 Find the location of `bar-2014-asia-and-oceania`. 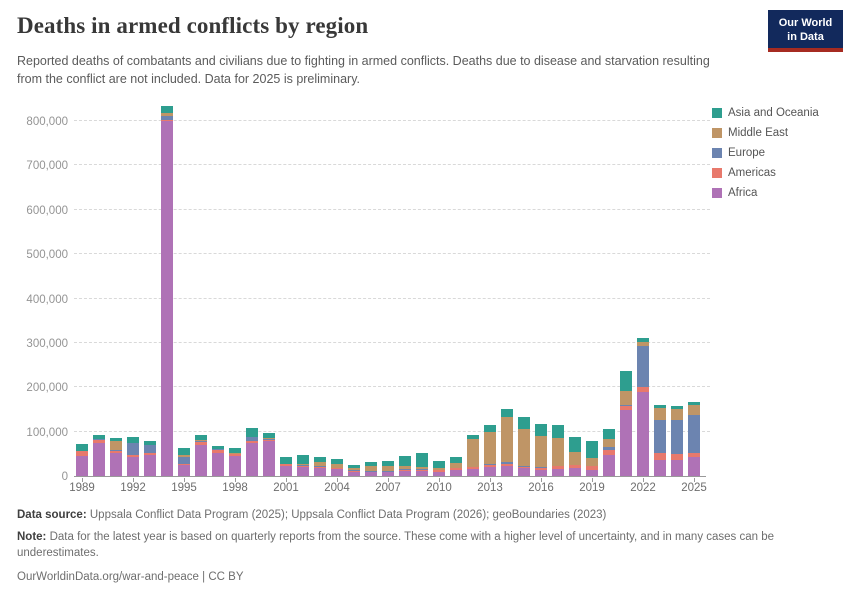

bar-2014-asia-and-oceania is located at coordinates (507, 413).